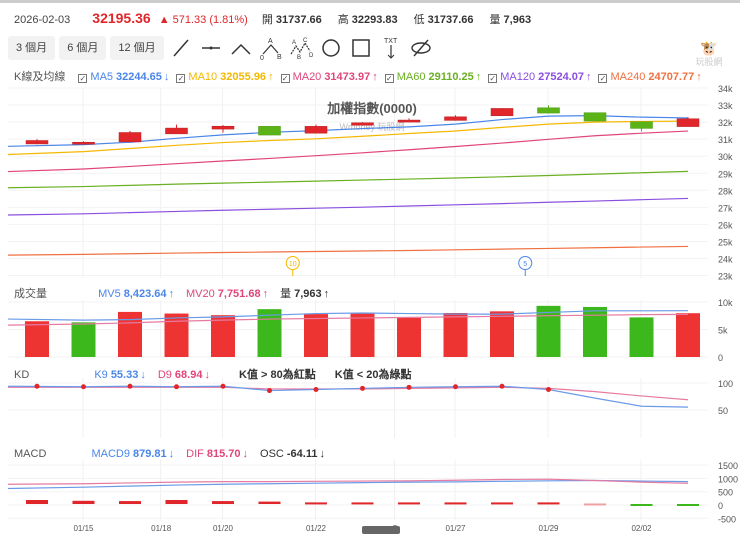 The width and height of the screenshot is (740, 534). I want to click on abcd-tool-icon: A C B D, so click(301, 48).